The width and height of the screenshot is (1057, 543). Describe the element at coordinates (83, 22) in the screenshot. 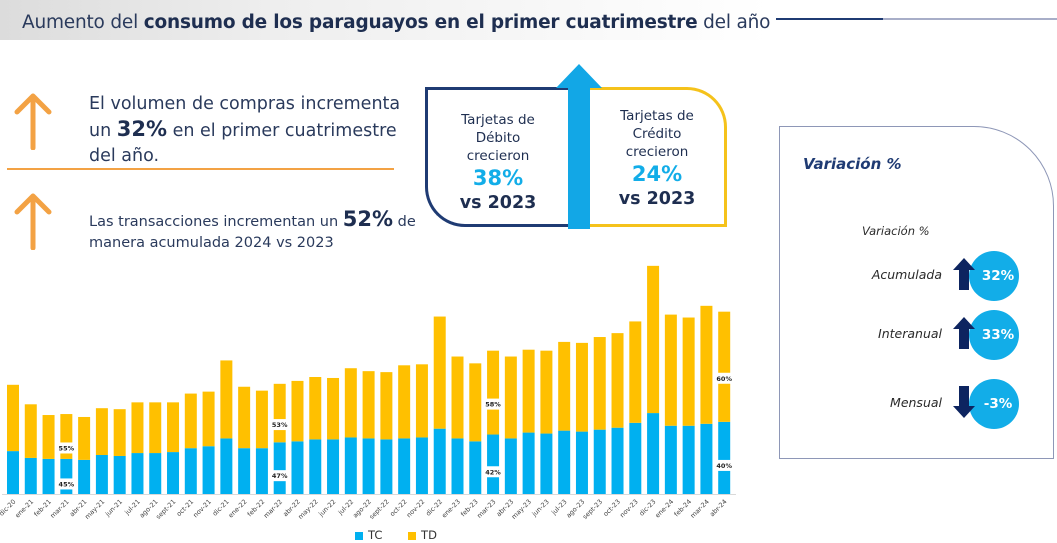

I see `title-prefix: Aumento del` at that location.